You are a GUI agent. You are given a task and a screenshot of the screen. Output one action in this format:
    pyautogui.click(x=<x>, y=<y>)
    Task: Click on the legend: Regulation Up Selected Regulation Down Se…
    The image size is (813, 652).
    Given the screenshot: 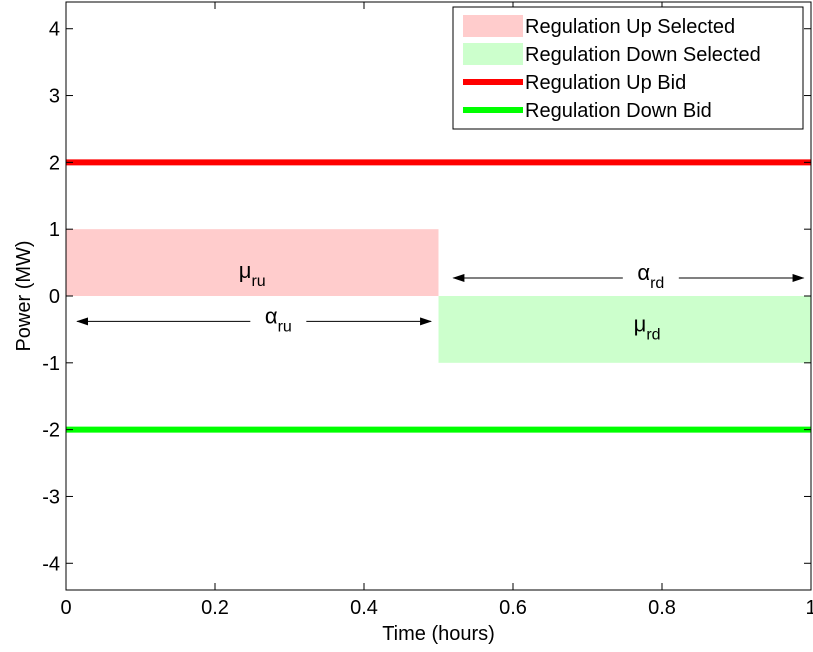 What is the action you would take?
    pyautogui.click(x=628, y=68)
    